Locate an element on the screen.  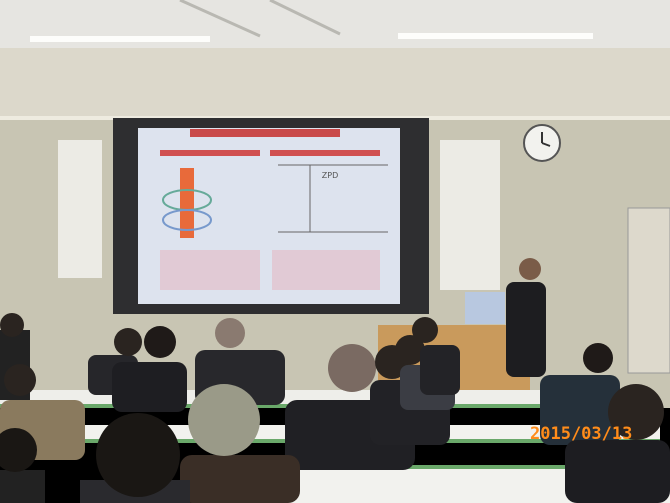
door-part is located at coordinates (648, 290).